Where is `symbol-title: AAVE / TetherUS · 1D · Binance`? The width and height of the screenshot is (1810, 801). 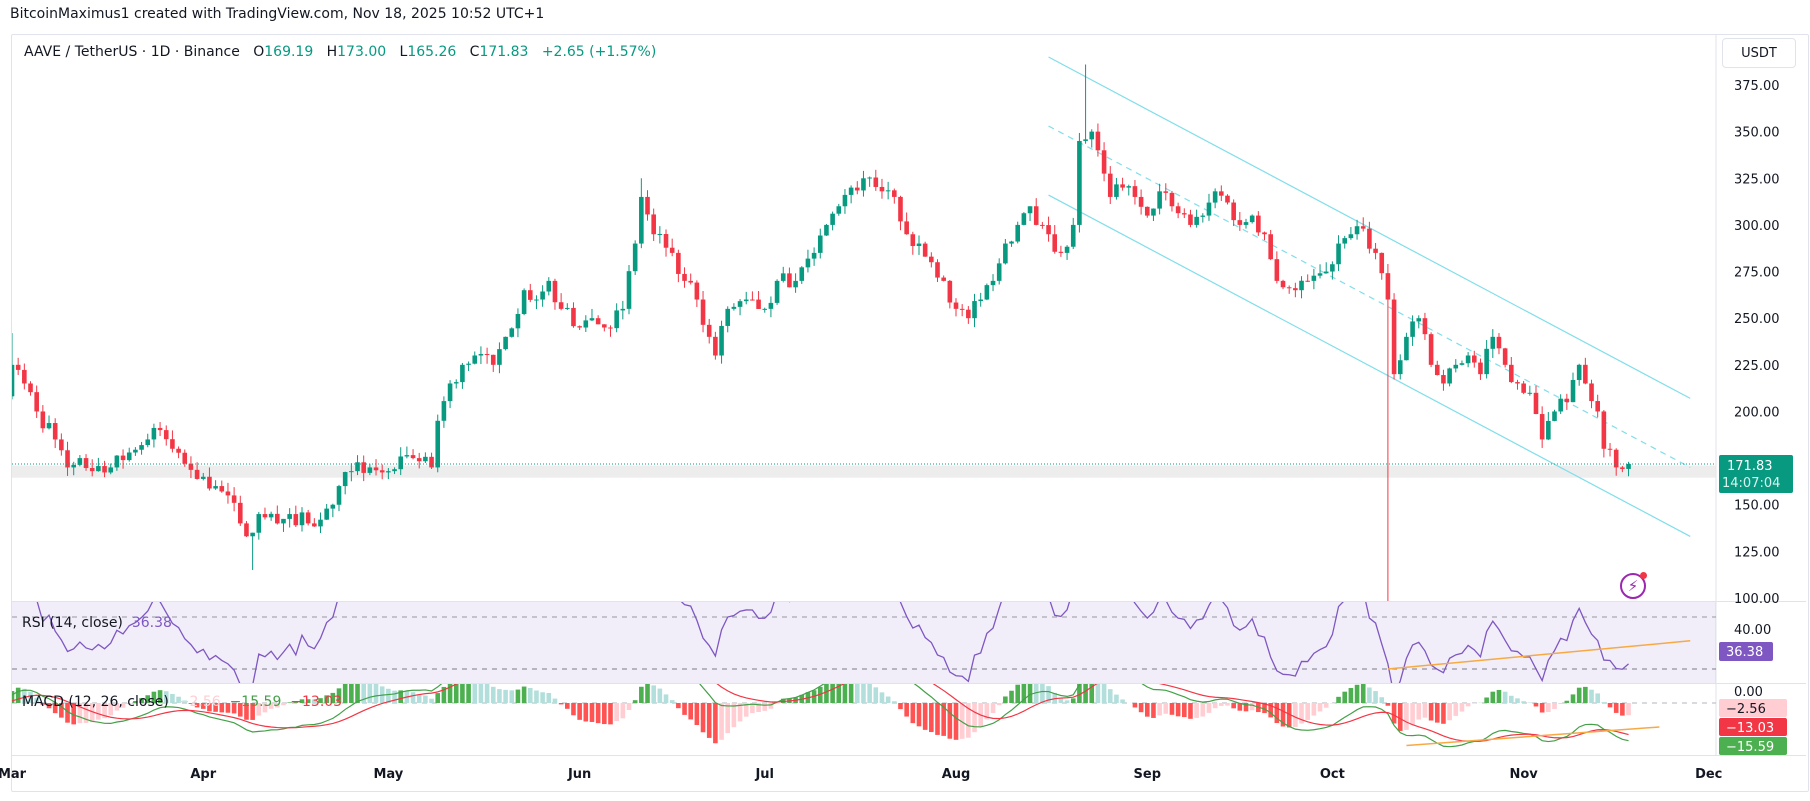 symbol-title: AAVE / TetherUS · 1D · Binance is located at coordinates (132, 52).